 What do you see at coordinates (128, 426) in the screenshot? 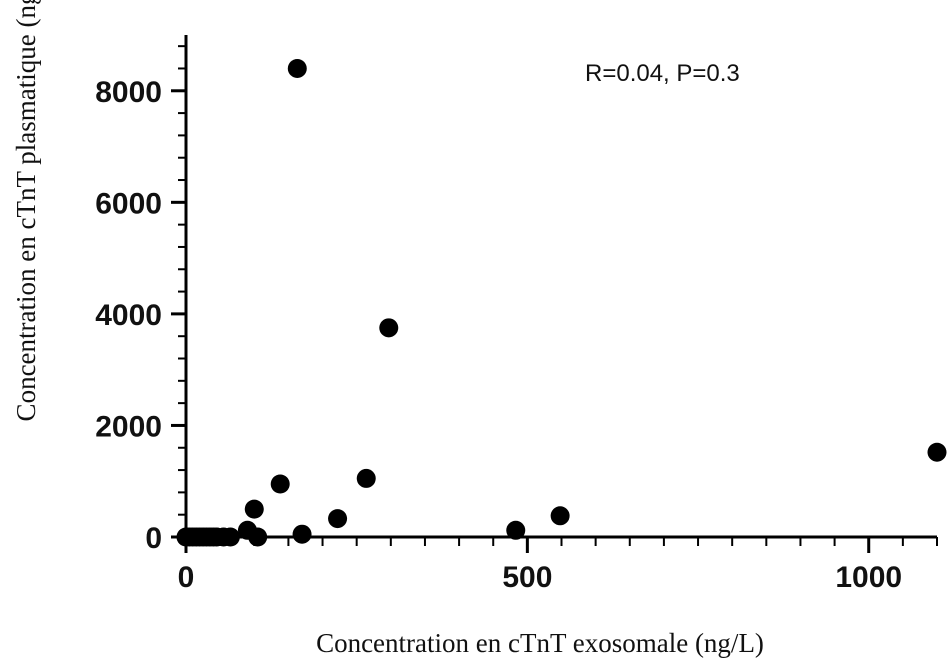
I see `y-tick-label: 2000` at bounding box center [128, 426].